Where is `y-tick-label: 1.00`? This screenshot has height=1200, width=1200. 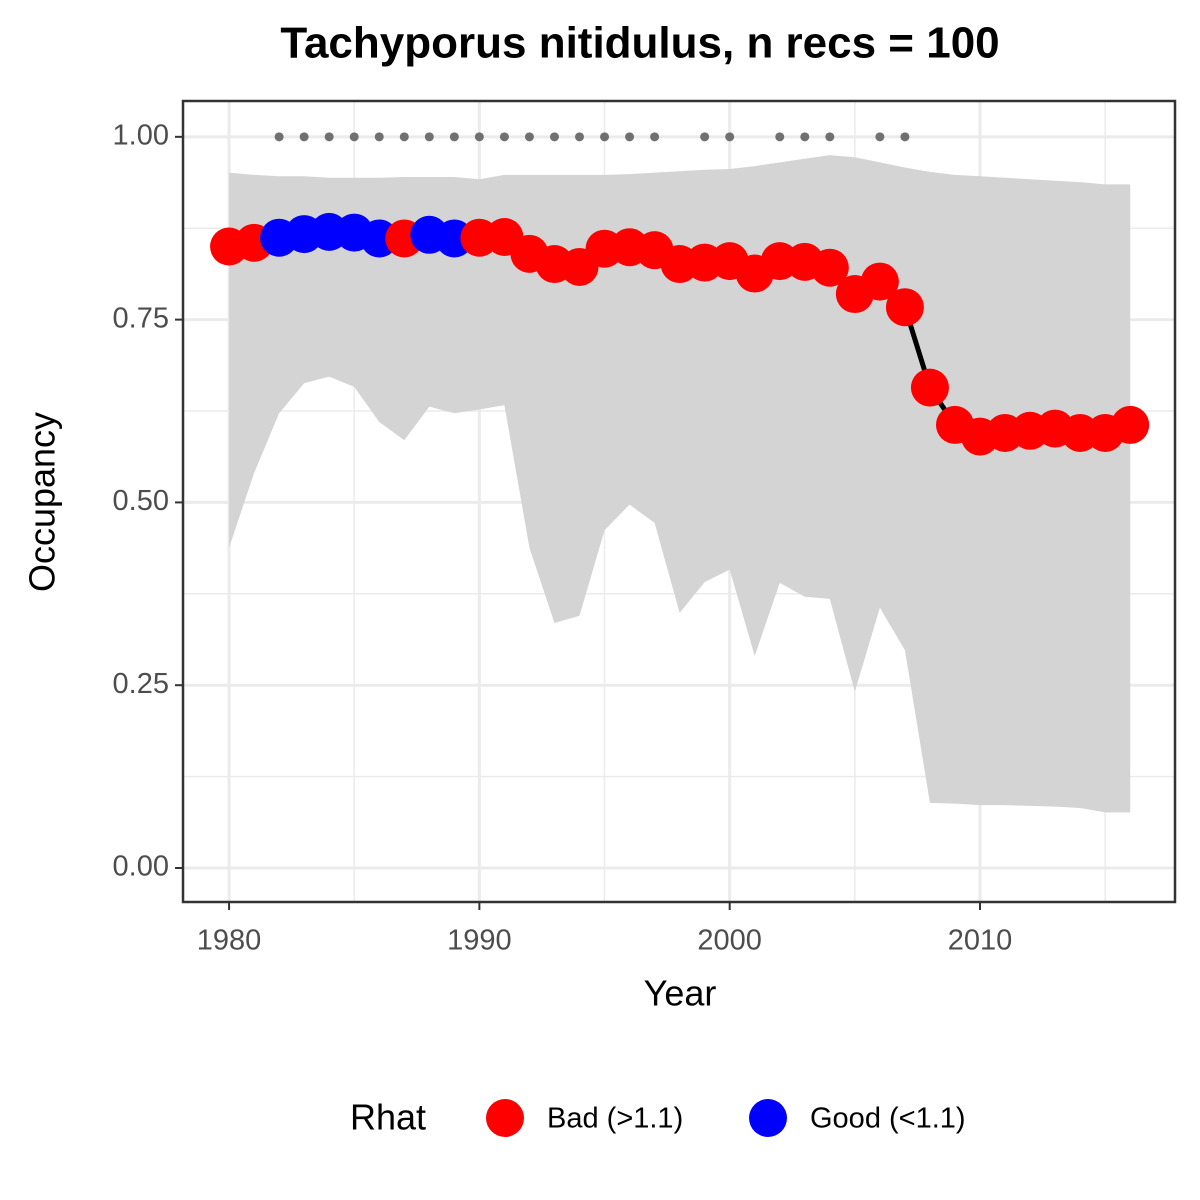 y-tick-label: 1.00 is located at coordinates (141, 135).